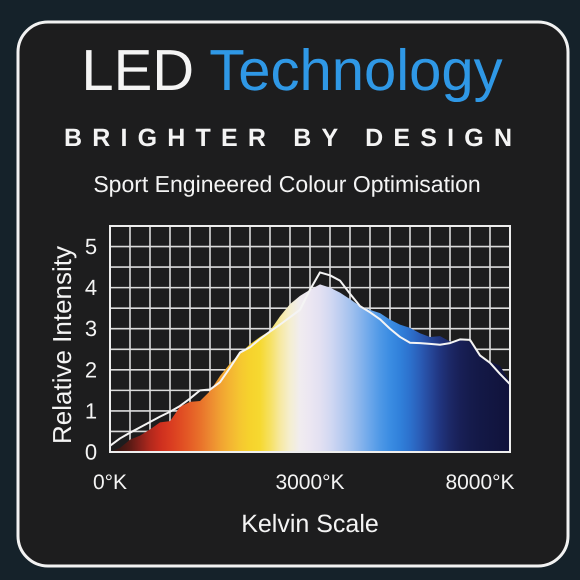  What do you see at coordinates (91, 329) in the screenshot?
I see `y-tick-label: 3` at bounding box center [91, 329].